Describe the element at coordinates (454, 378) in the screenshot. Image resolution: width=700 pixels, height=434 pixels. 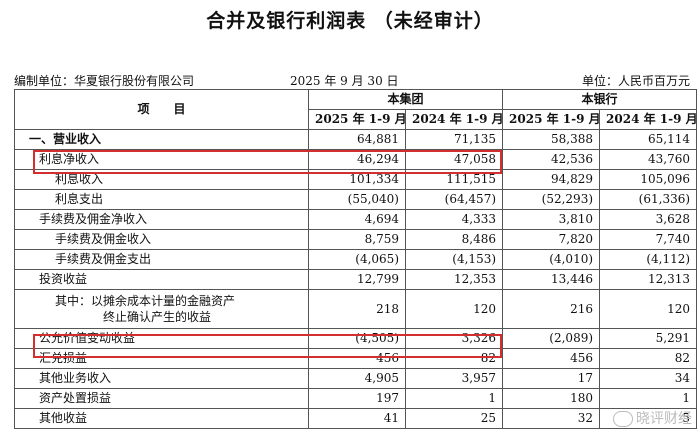
I see `cell-value: 3,957` at that location.